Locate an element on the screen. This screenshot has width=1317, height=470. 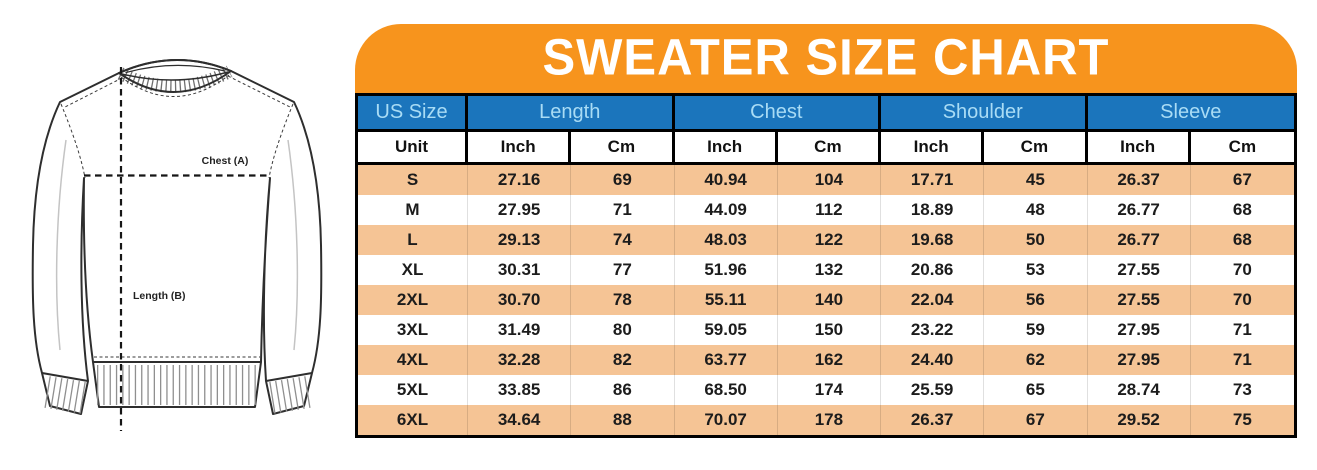
header-chest: Chest is located at coordinates (777, 112).